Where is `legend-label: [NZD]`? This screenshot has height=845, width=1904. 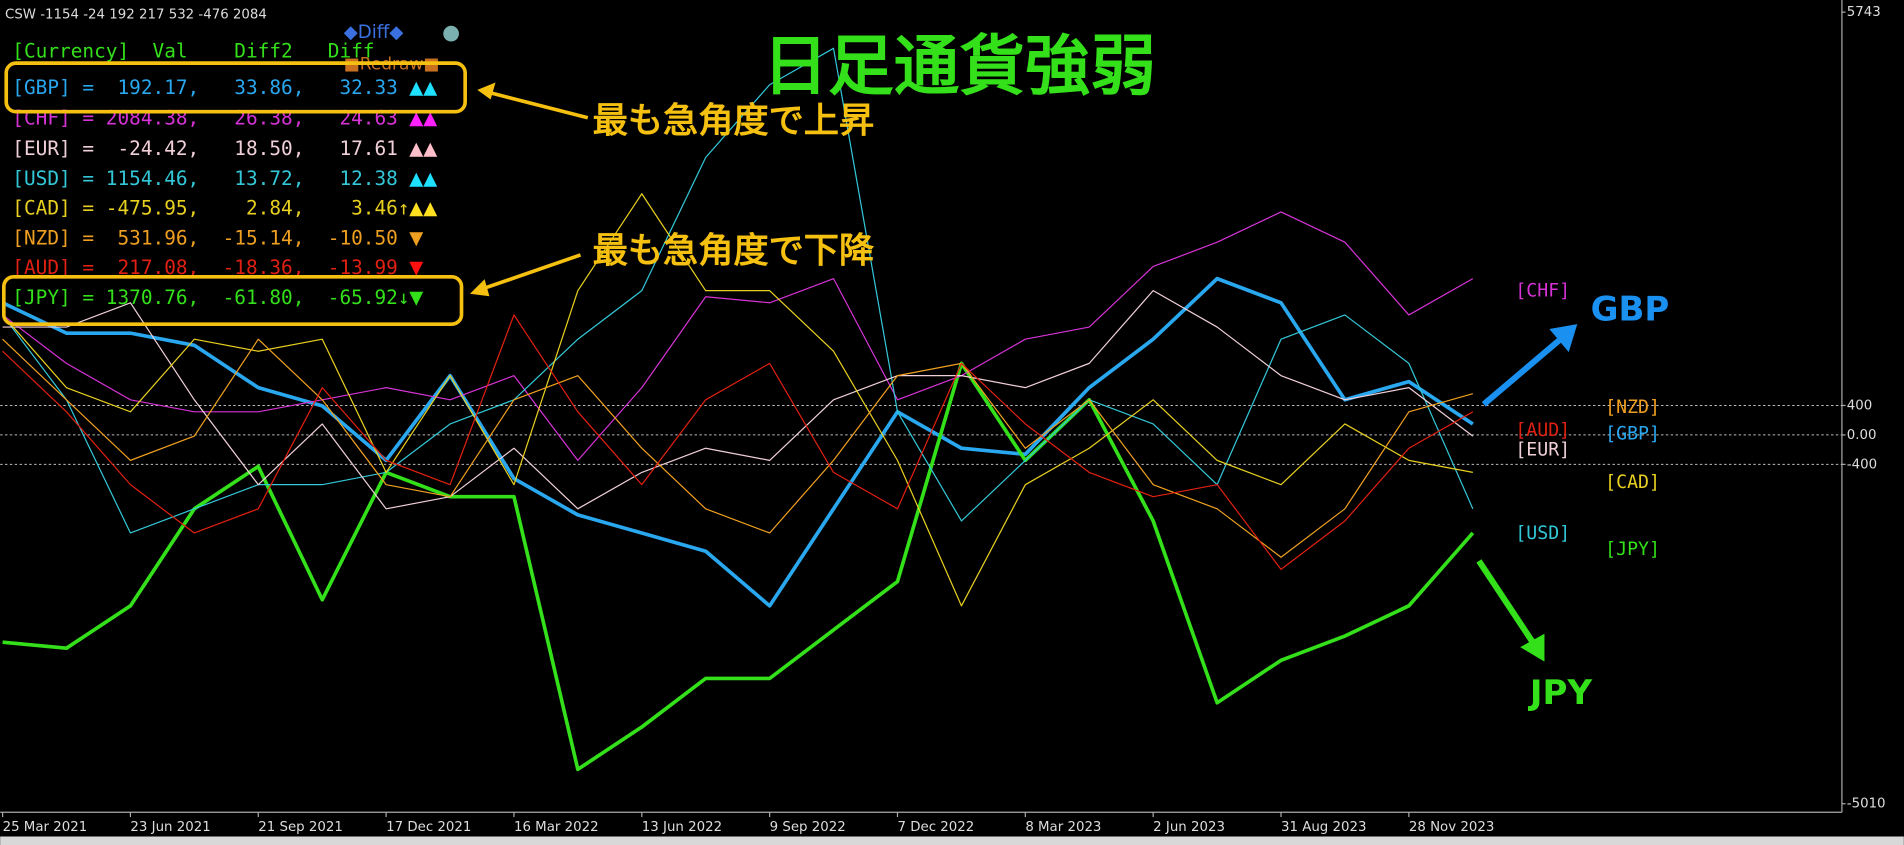
legend-label: [NZD] is located at coordinates (1632, 407).